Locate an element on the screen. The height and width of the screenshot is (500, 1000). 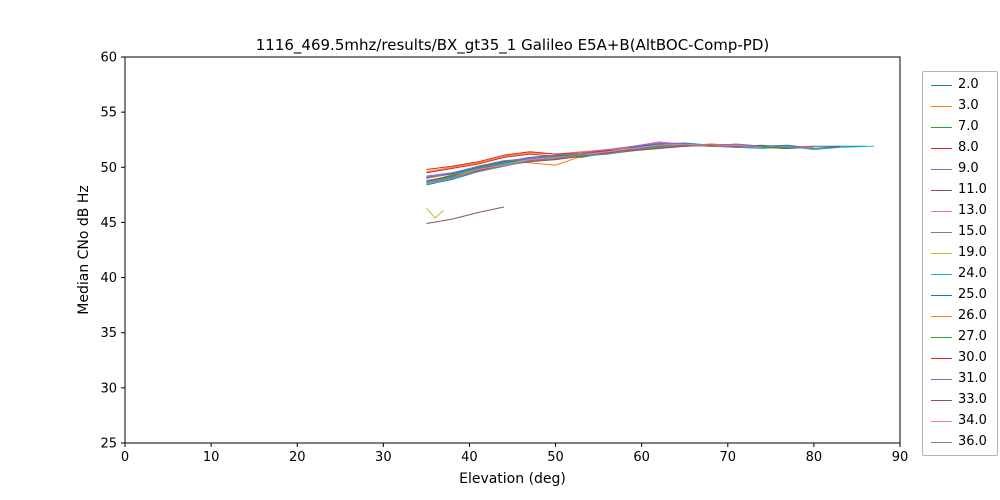
x-tick-label: 40 is located at coordinates (469, 457).